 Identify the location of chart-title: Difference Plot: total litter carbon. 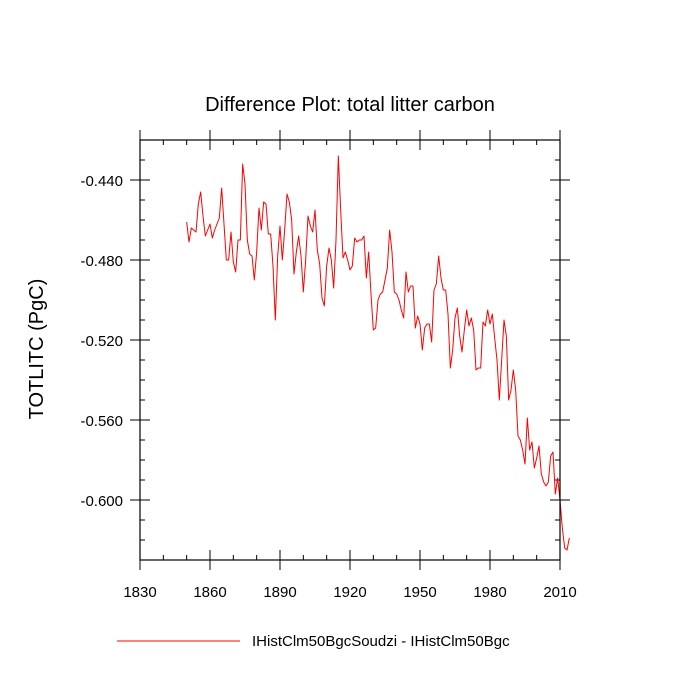
(350, 105).